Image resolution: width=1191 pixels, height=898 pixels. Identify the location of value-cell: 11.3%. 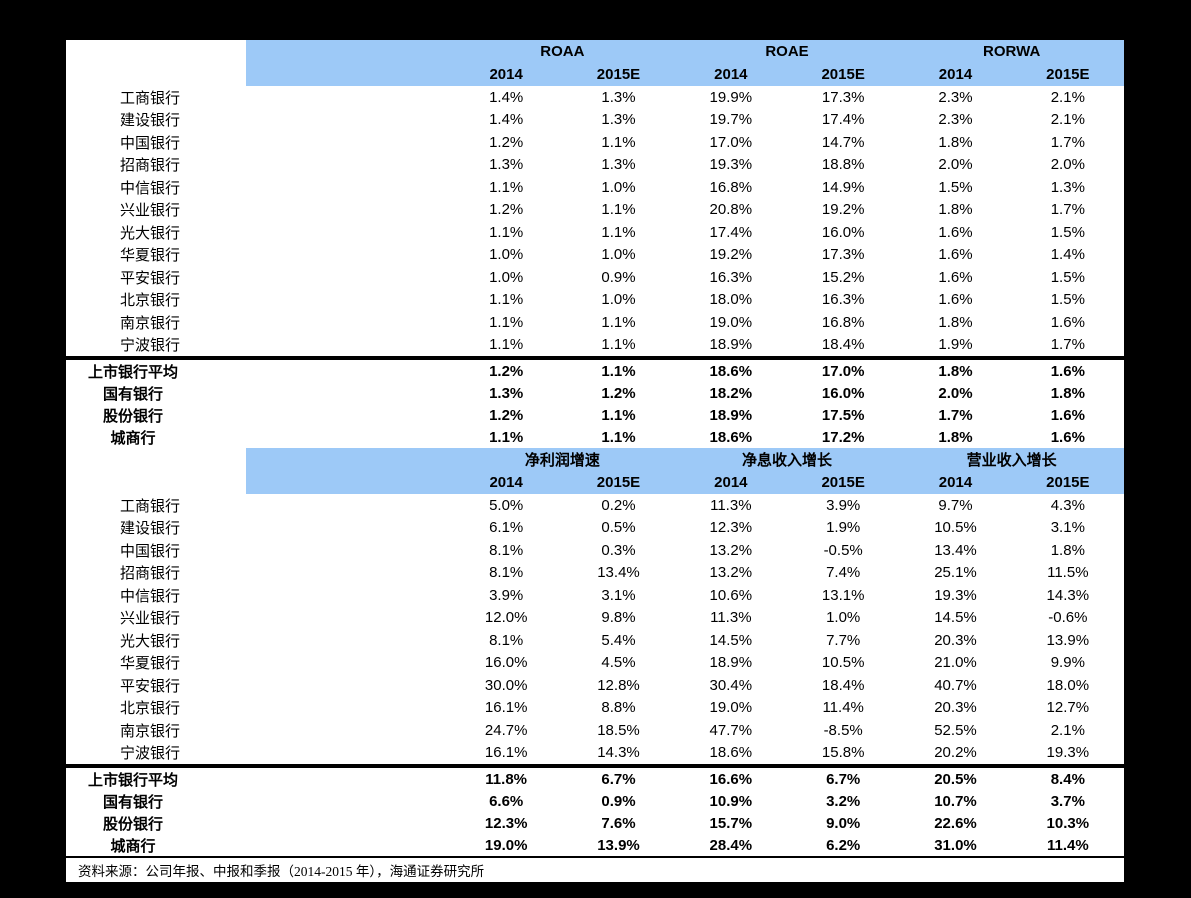
(731, 618).